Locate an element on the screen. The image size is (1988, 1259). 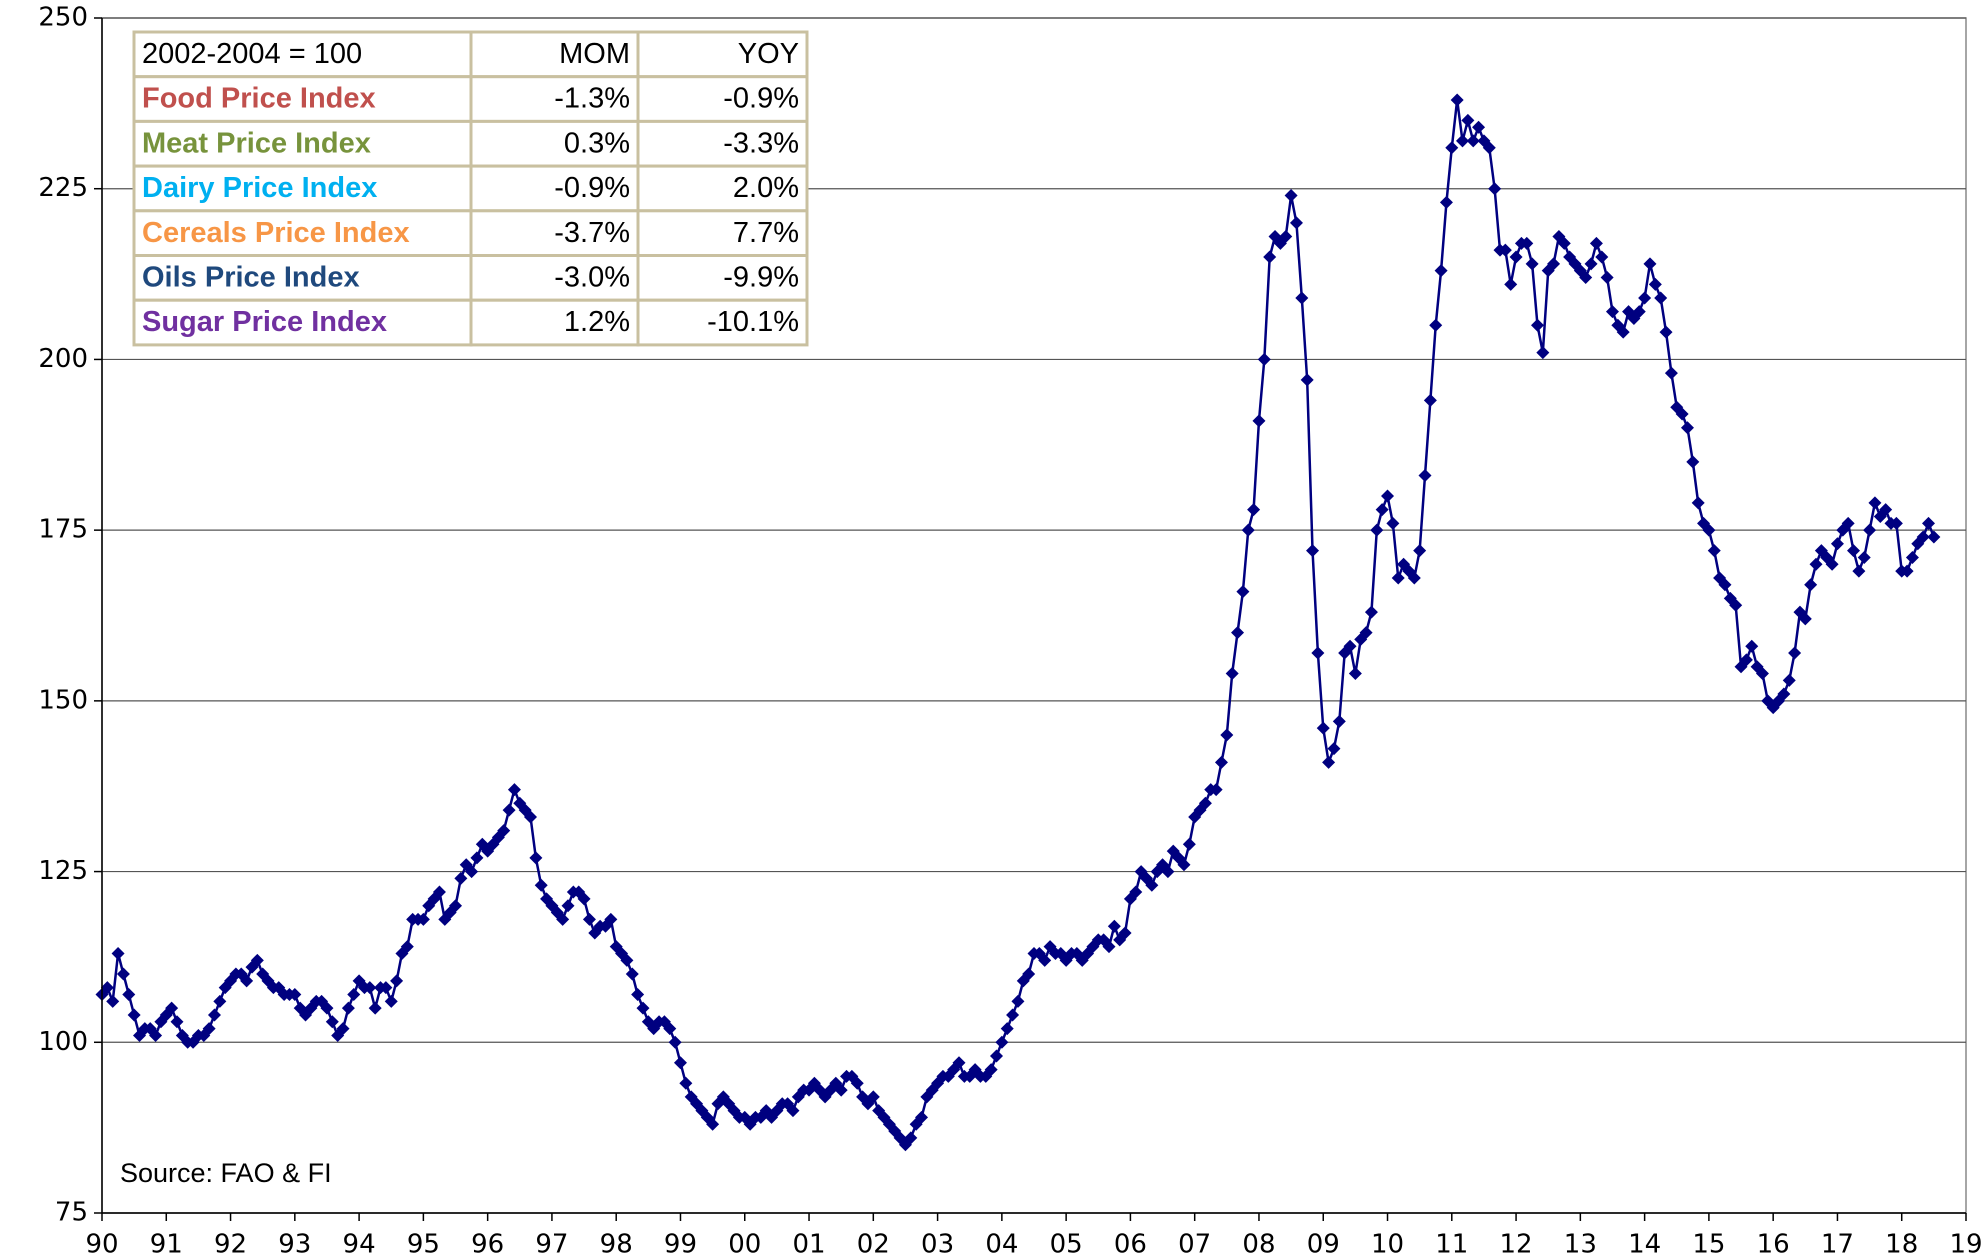
source-note: Source: FAO & FI is located at coordinates (226, 1173).